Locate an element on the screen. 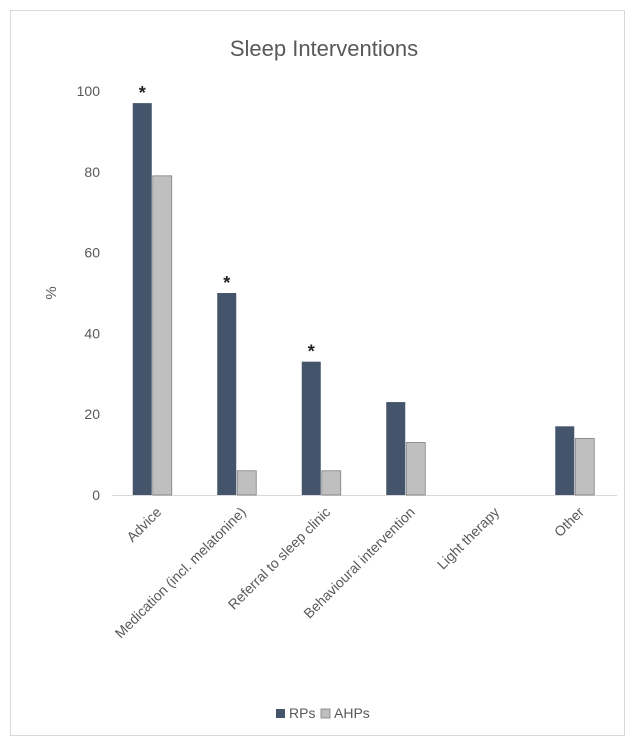 This screenshot has width=637, height=744. significance-markers: * * * is located at coordinates (227, 222).